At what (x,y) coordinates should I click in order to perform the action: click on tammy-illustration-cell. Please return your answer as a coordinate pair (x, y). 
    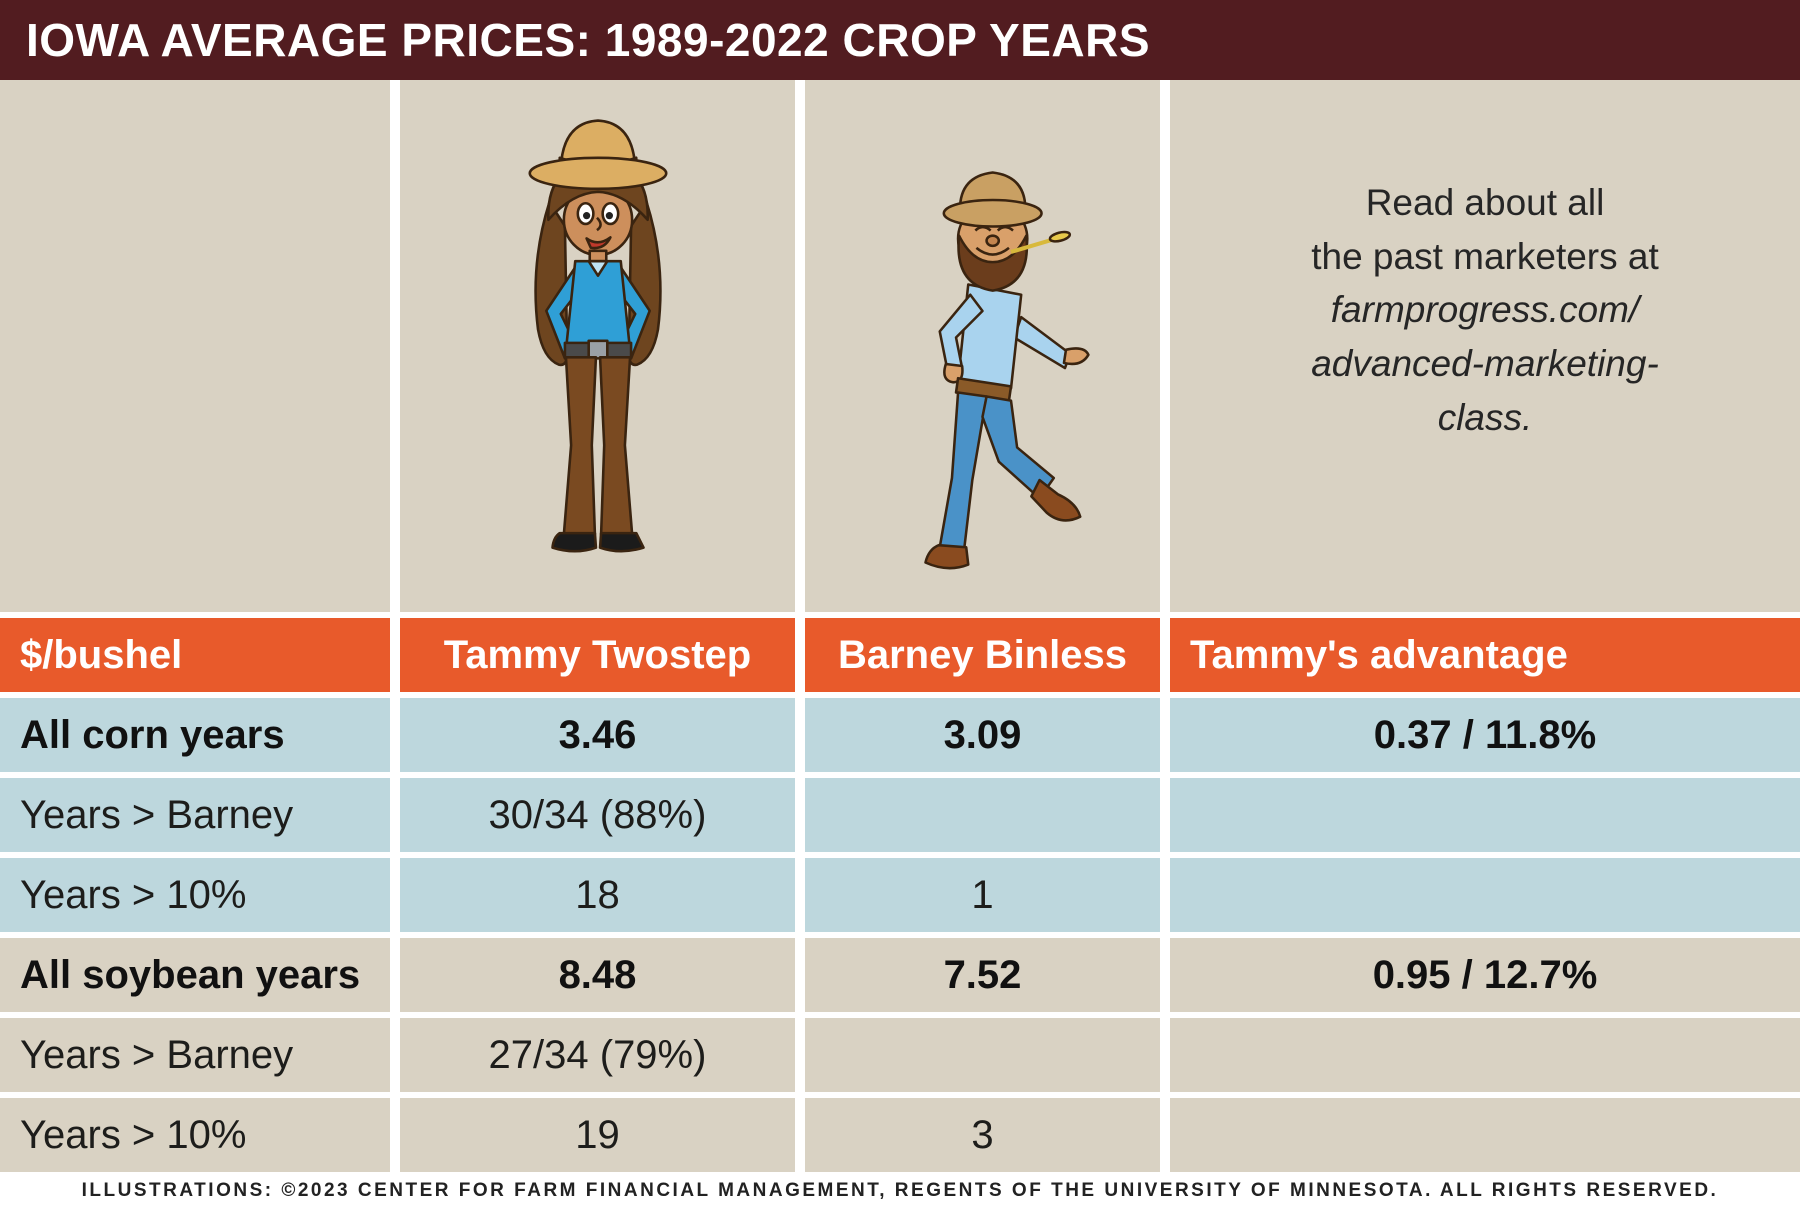
    Looking at the image, I should click on (597, 346).